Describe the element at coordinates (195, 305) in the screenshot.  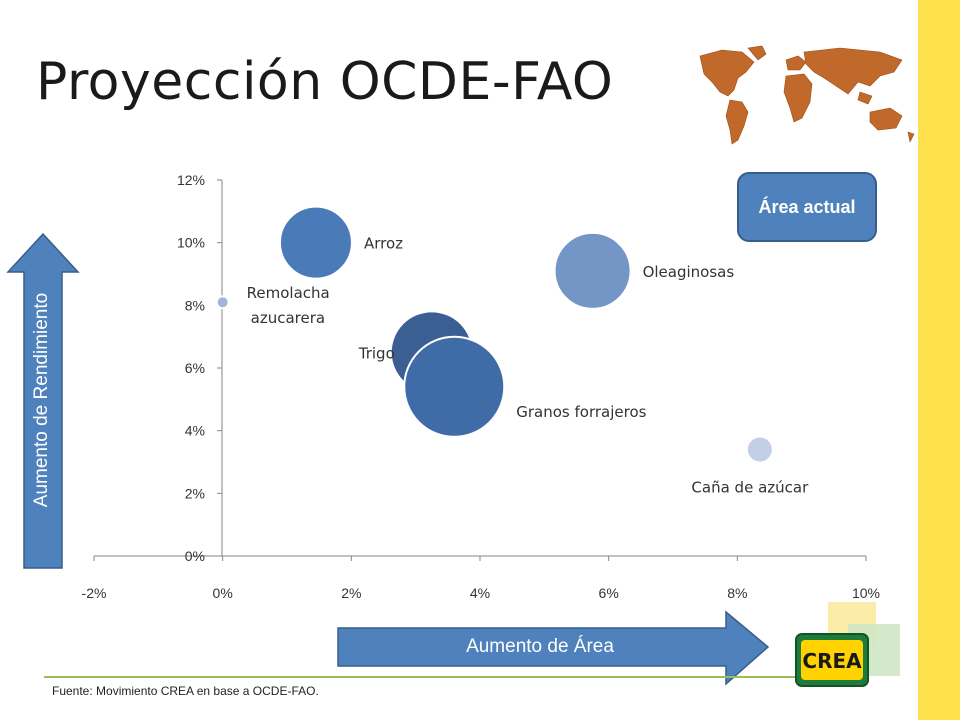
I see `y-tick-label: 8%` at that location.